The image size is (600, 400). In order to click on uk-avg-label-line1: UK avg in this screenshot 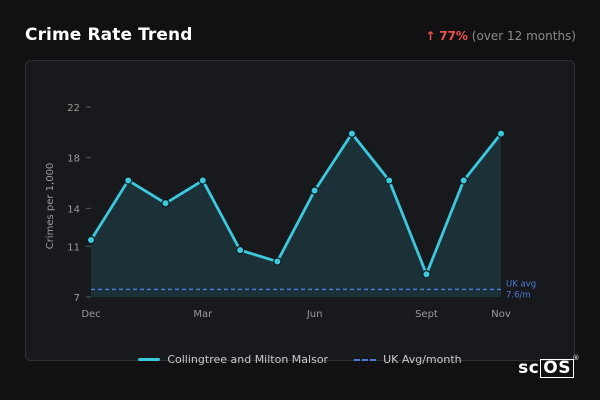, I will do `click(521, 284)`.